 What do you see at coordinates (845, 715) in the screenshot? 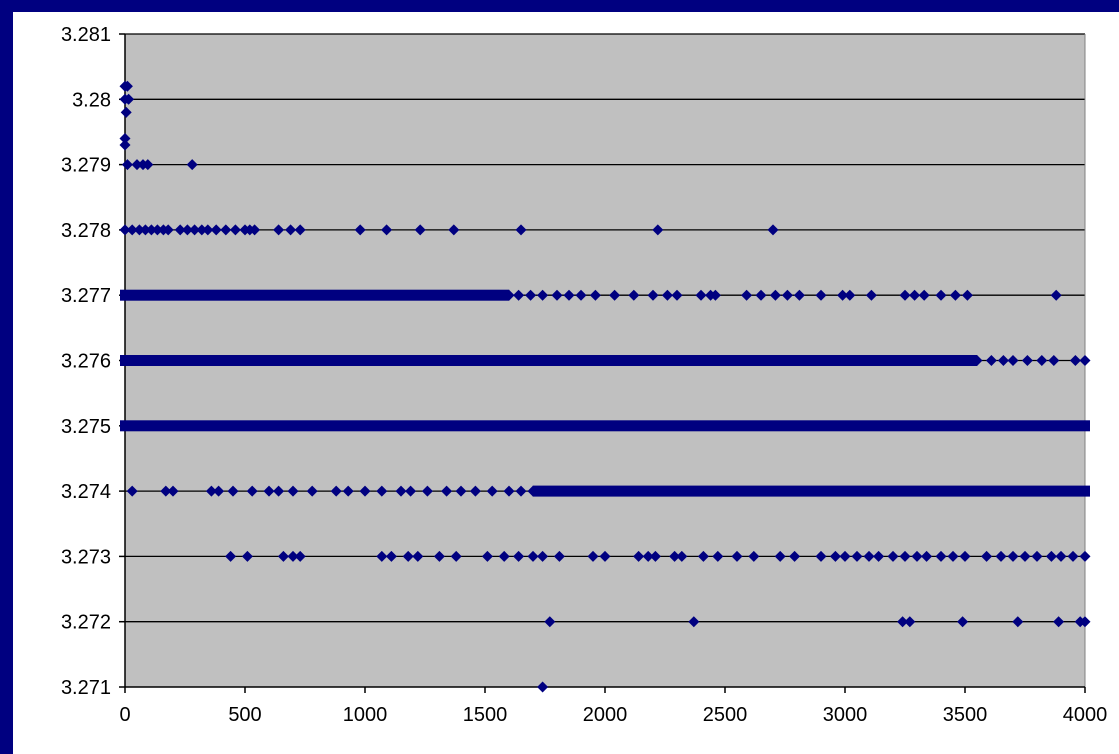
I see `x-tick-label: 3000` at bounding box center [845, 715].